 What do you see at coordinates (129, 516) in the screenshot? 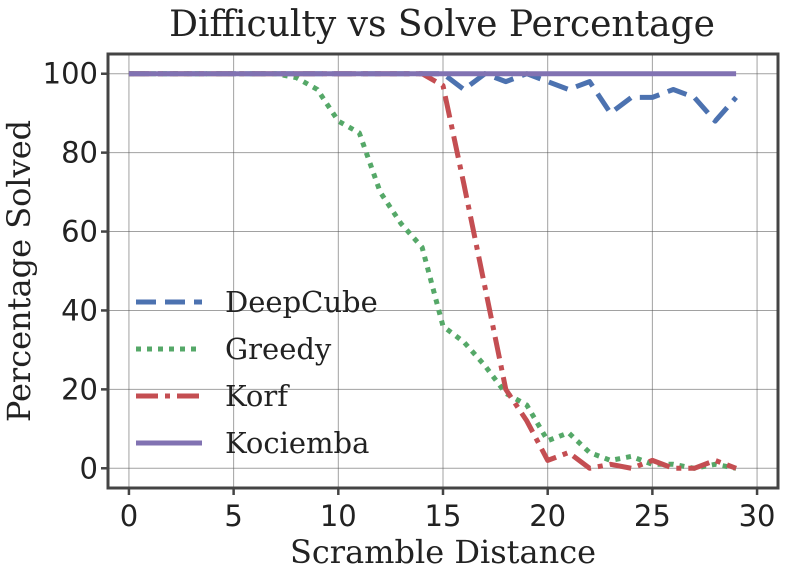
I see `x-tick-label: 0` at bounding box center [129, 516].